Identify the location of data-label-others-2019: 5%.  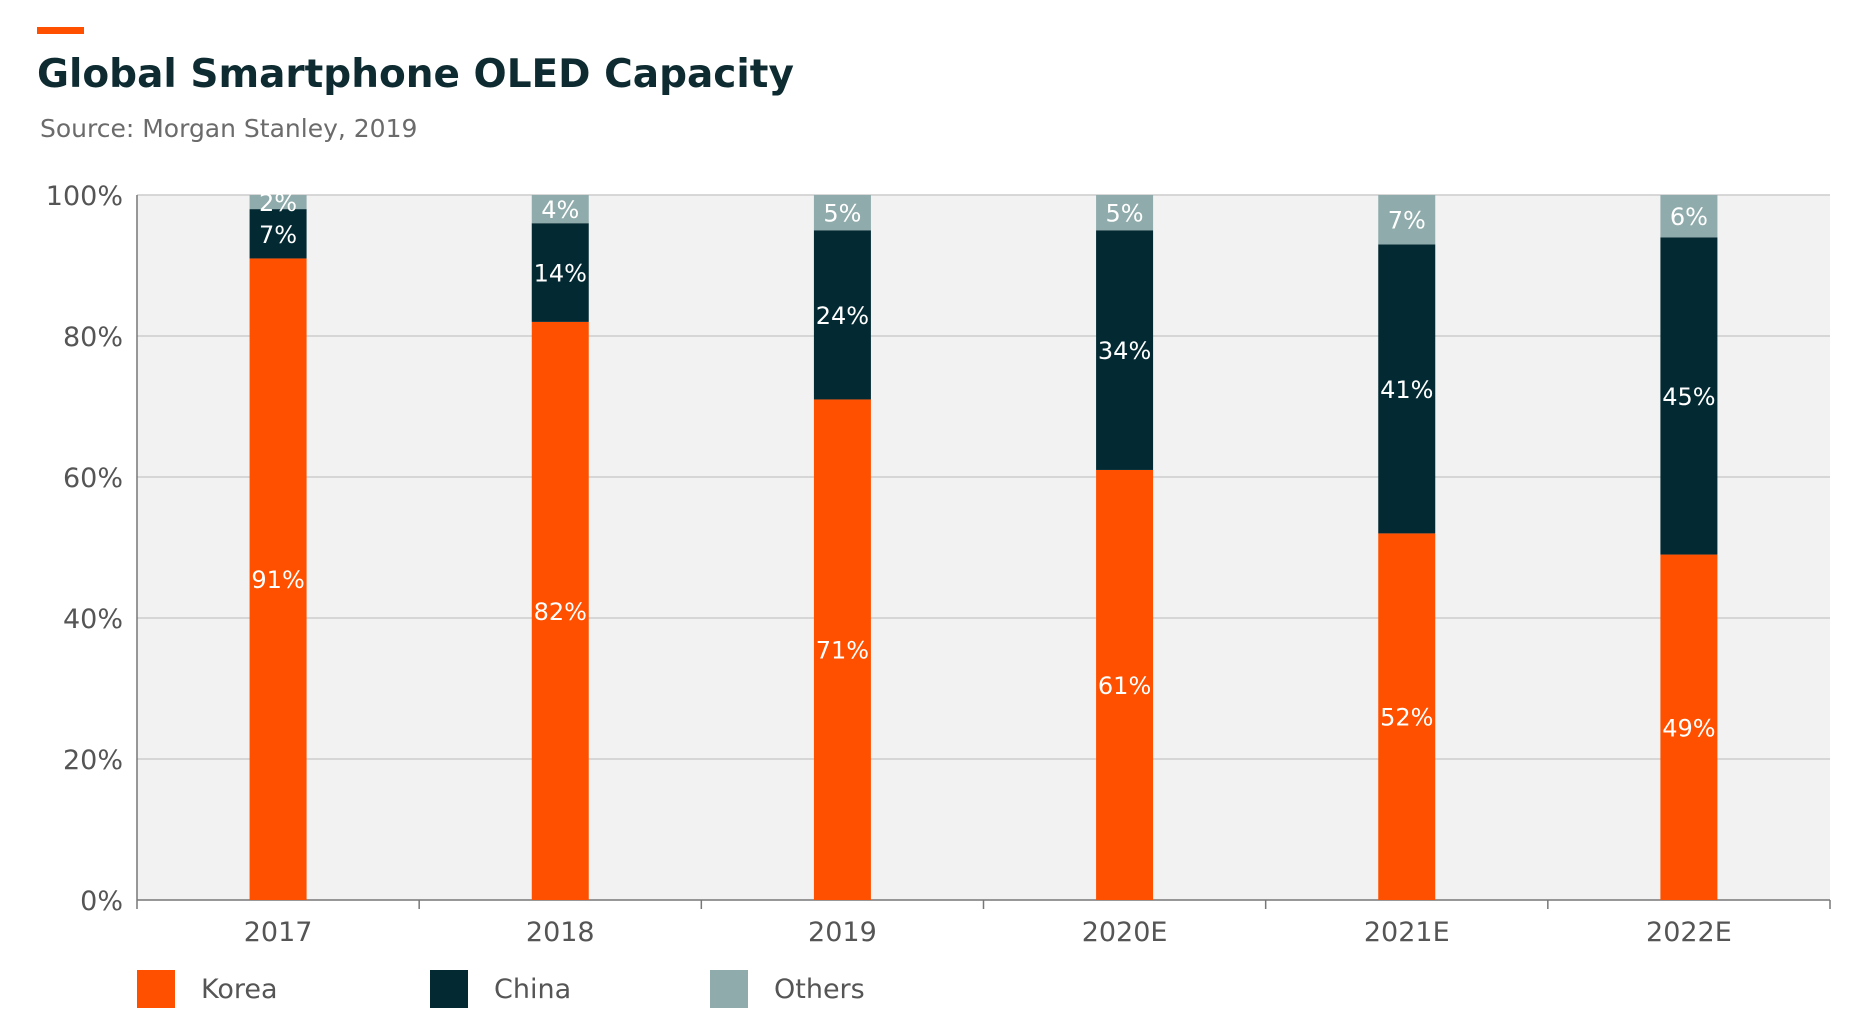
(842, 214).